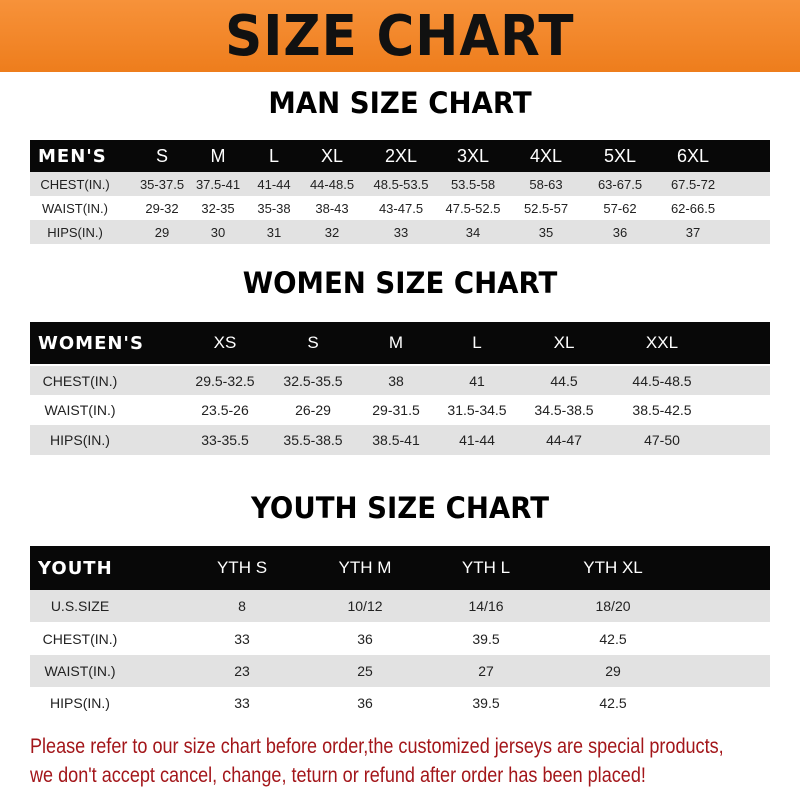 This screenshot has height=800, width=800. Describe the element at coordinates (274, 232) in the screenshot. I see `table-cell: 31` at that location.